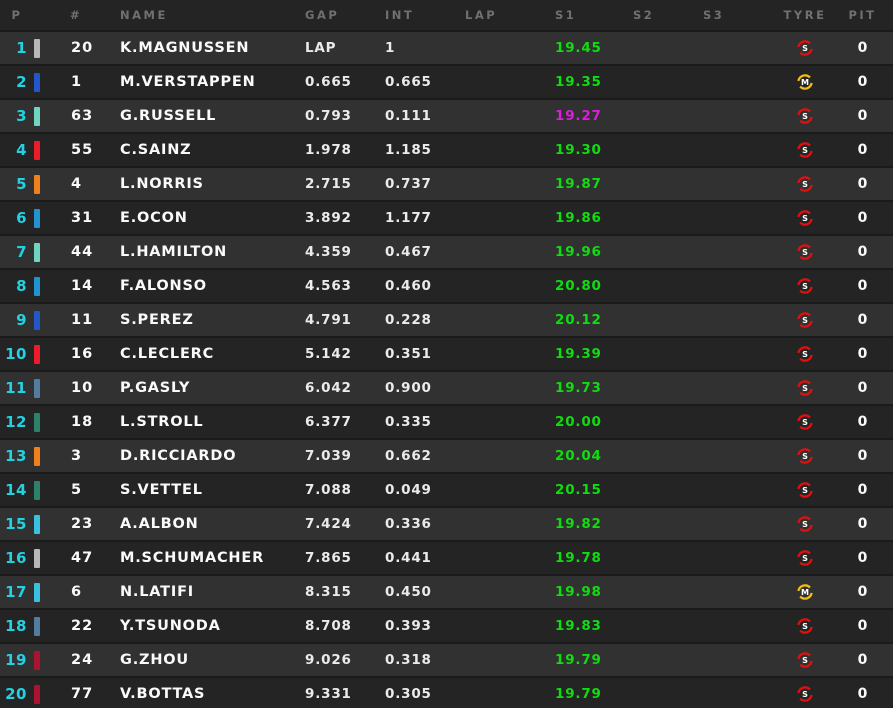 This screenshot has height=708, width=893. What do you see at coordinates (446, 82) in the screenshot?
I see `table-row: 2 1 M.VERSTAPPEN 0.665 0.665 19.359 M 0` at bounding box center [446, 82].